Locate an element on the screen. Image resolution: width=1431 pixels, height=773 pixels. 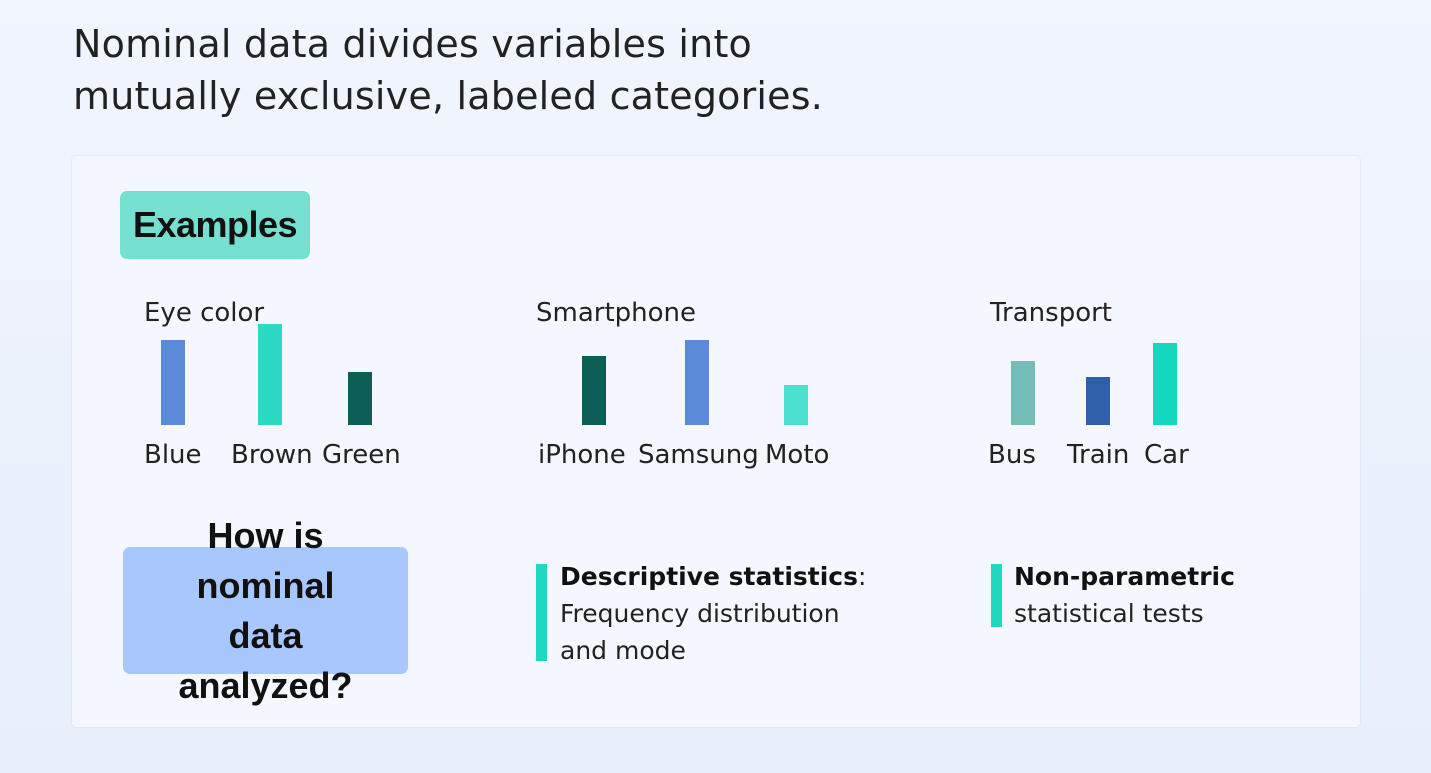
bar-green is located at coordinates (360, 398).